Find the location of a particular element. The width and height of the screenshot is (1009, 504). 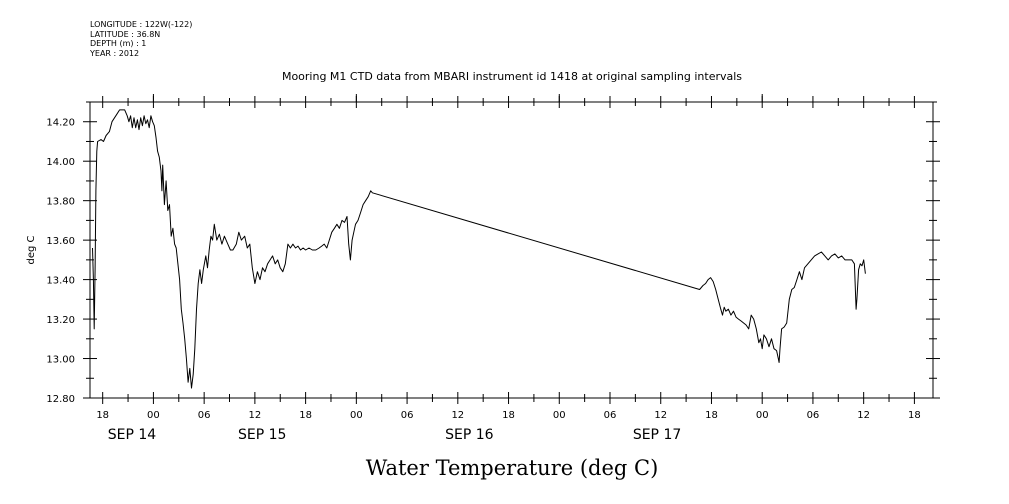

x-day-label: SEP 17 is located at coordinates (657, 435).